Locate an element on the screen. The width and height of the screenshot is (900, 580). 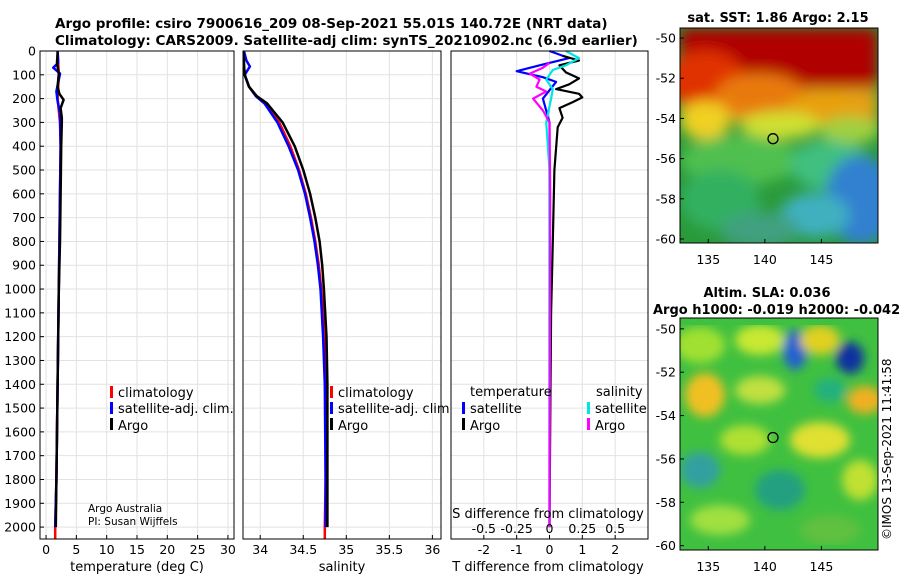
depth-tick-label: 300 is located at coordinates (24, 122).